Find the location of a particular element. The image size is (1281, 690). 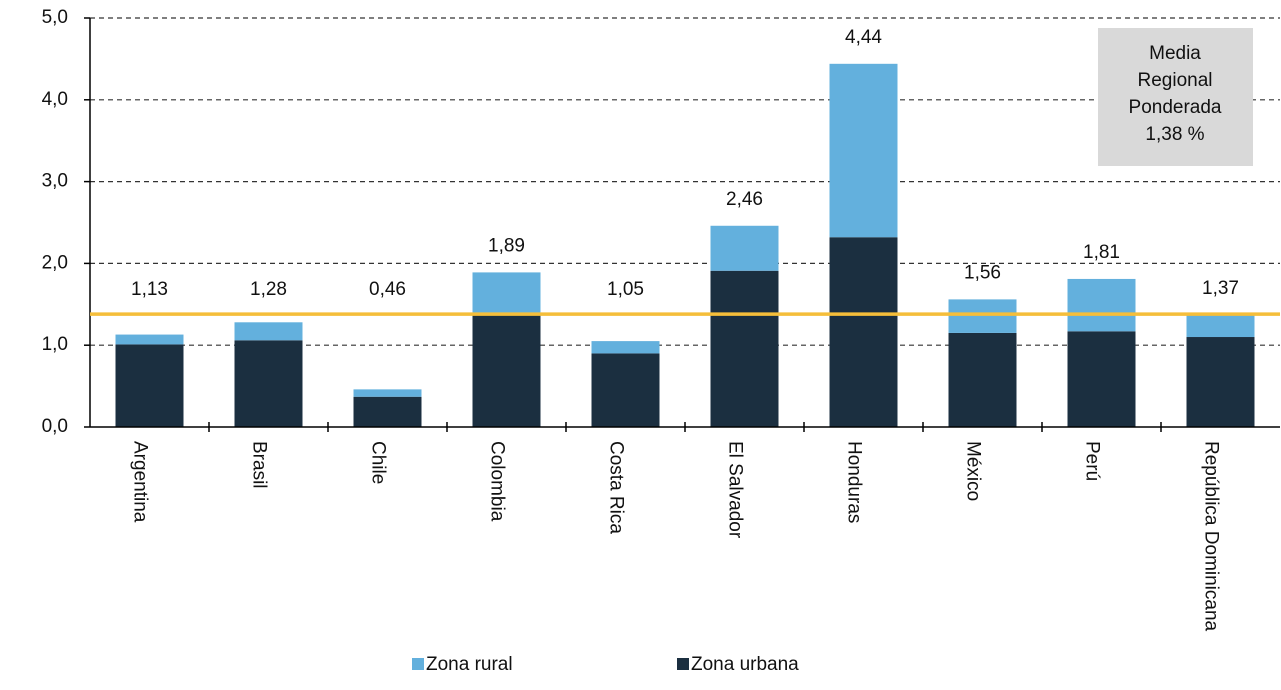

data-label: 1,05 is located at coordinates (625, 289).